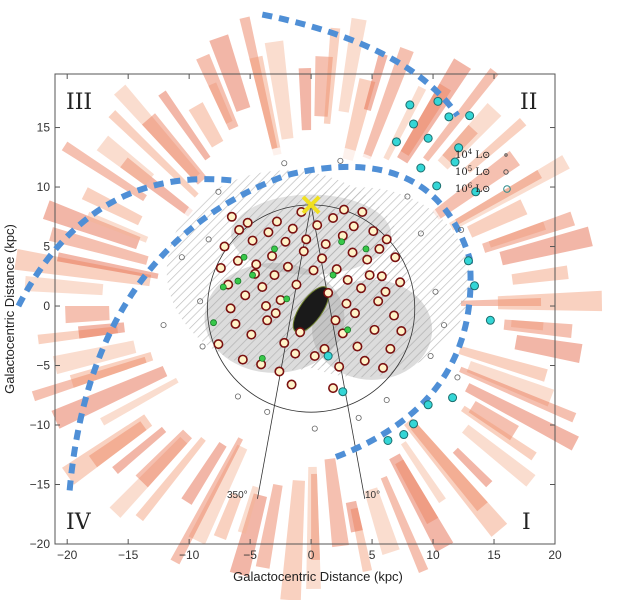 The image size is (618, 600). Describe the element at coordinates (237, 495) in the screenshot. I see `longitude-label-350: 350°` at that location.